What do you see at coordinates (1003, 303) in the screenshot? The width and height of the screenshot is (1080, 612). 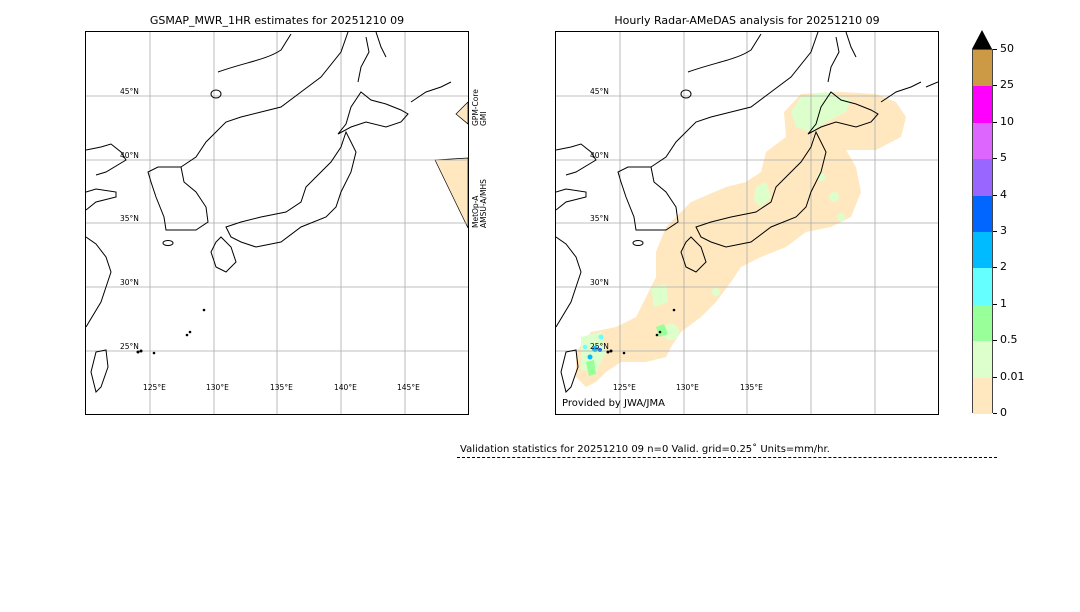 I see `colorbar-label-1: 1` at bounding box center [1003, 303].